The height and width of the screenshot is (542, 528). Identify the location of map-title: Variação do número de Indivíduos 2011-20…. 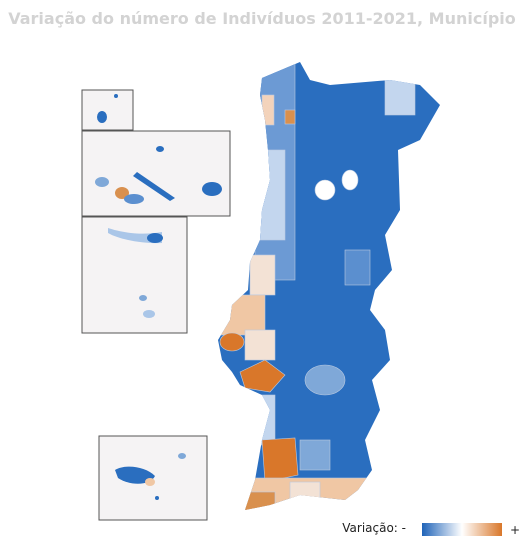
(262, 18).